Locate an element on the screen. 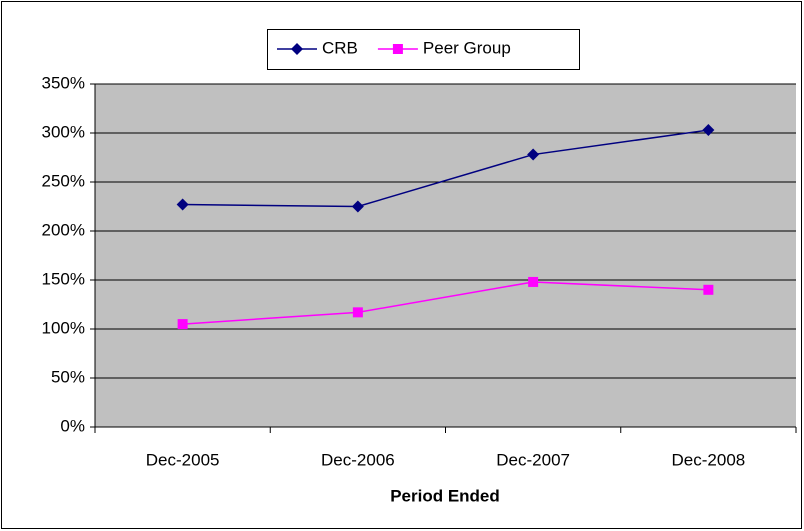 The width and height of the screenshot is (804, 531). y-tick-label: 200% is located at coordinates (63, 229).